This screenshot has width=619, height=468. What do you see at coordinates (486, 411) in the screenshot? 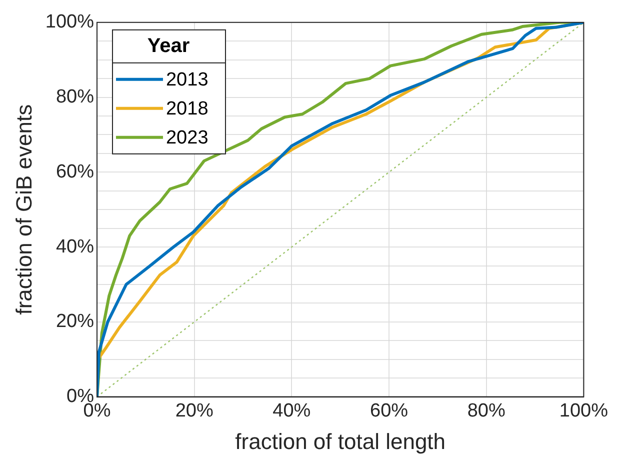
I see `x-tick-label: 80%` at bounding box center [486, 411].